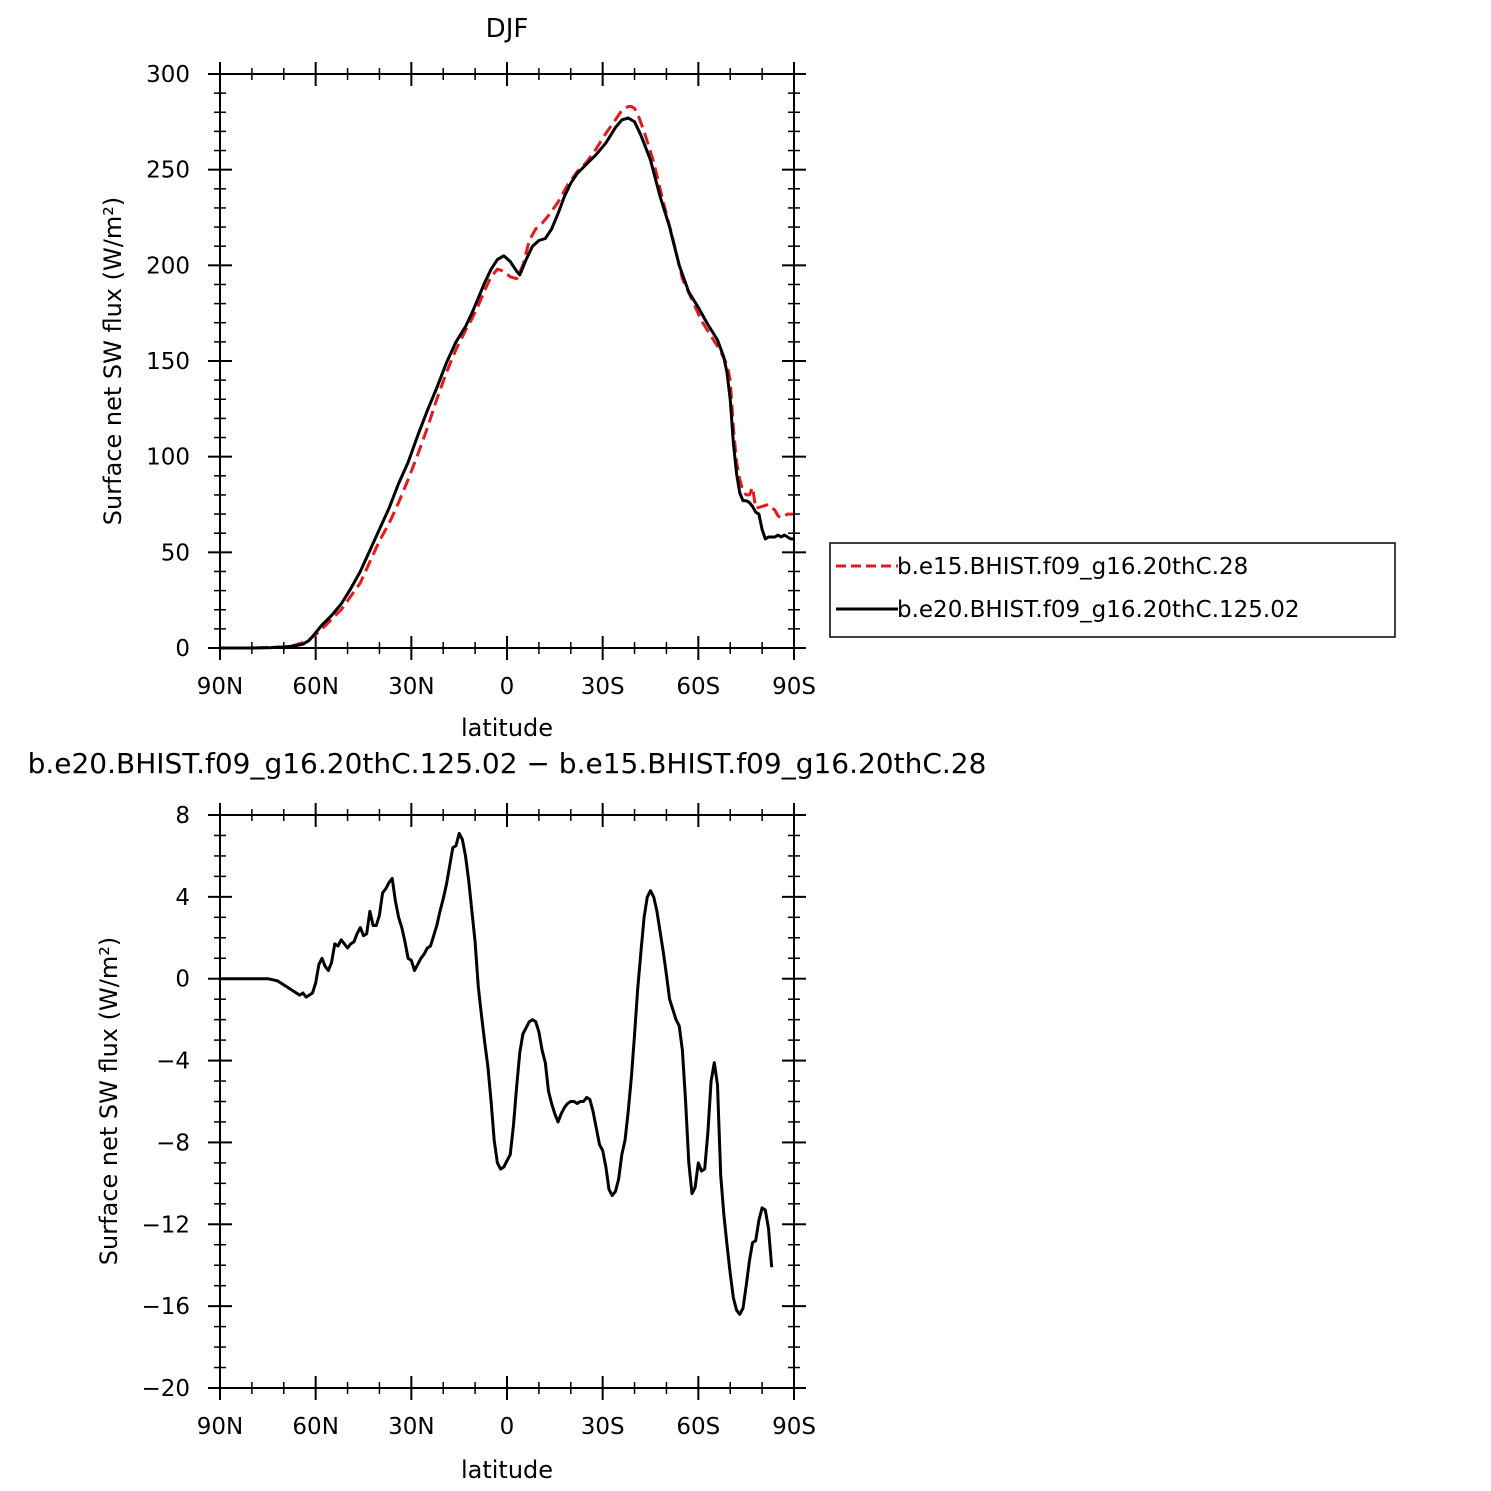 This screenshot has width=1491, height=1491. I want to click on top-title: DJF, so click(507, 29).